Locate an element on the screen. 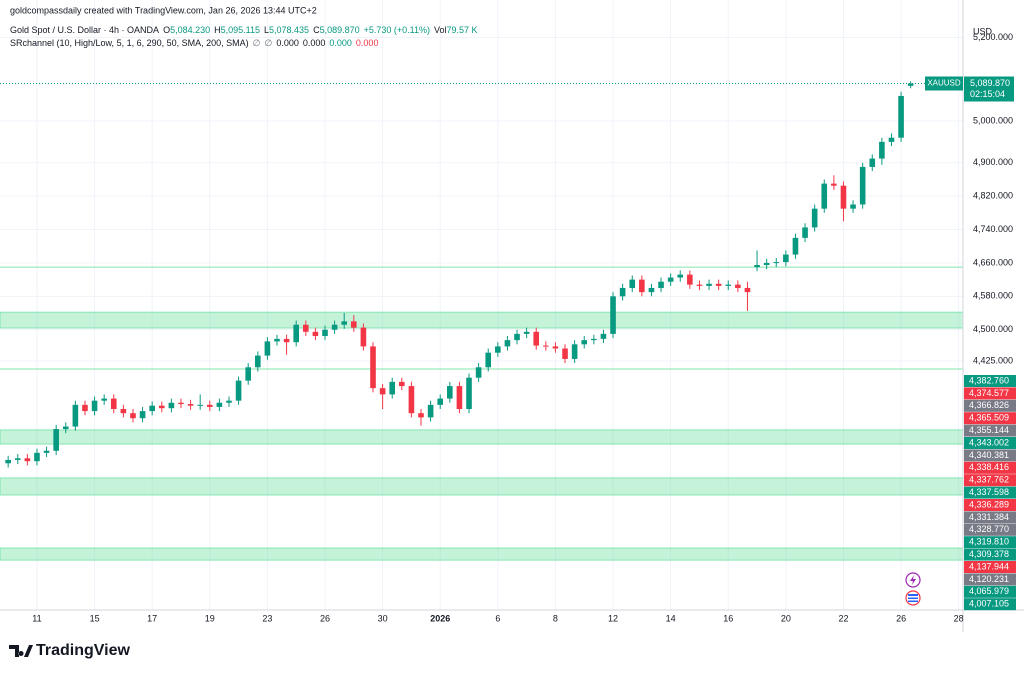  x-tick-label: 30 is located at coordinates (383, 618).